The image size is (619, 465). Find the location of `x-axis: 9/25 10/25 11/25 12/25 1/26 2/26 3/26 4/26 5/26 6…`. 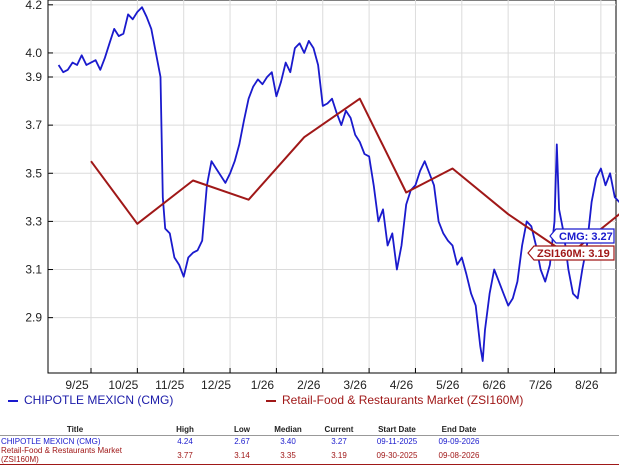

x-axis: 9/25 10/25 11/25 12/25 1/26 2/26 3/26 4/26 5/26 6… is located at coordinates (333, 380).